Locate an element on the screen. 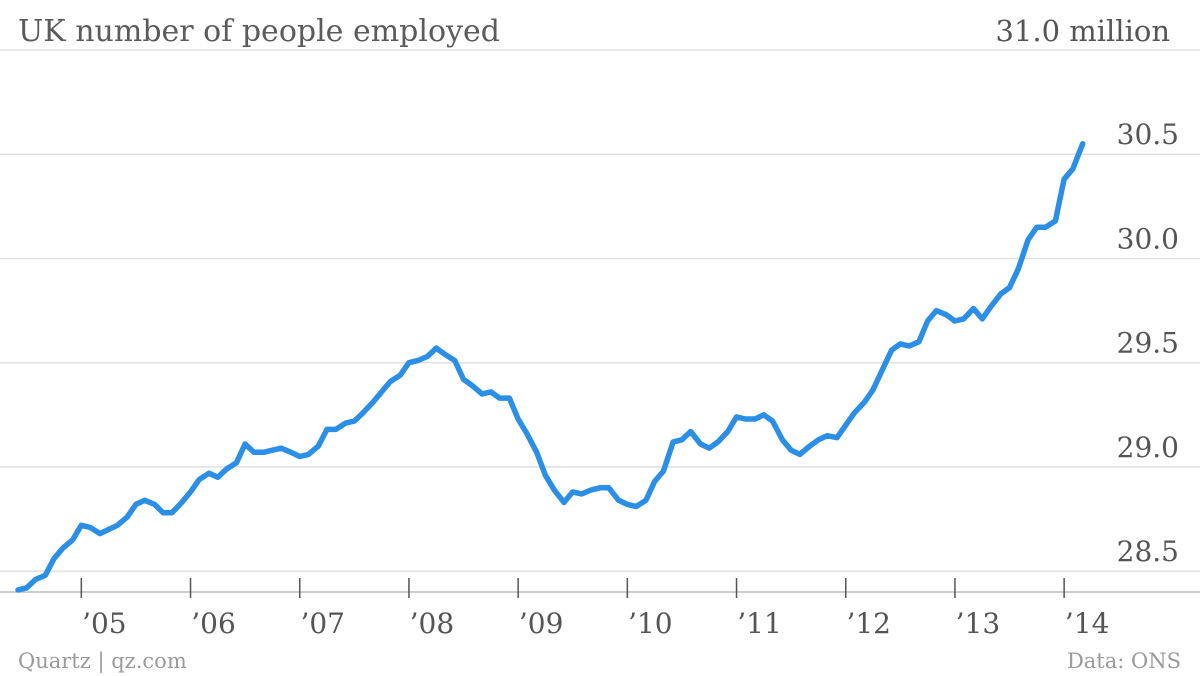  y-unit-label: 31.0 million is located at coordinates (1082, 31).